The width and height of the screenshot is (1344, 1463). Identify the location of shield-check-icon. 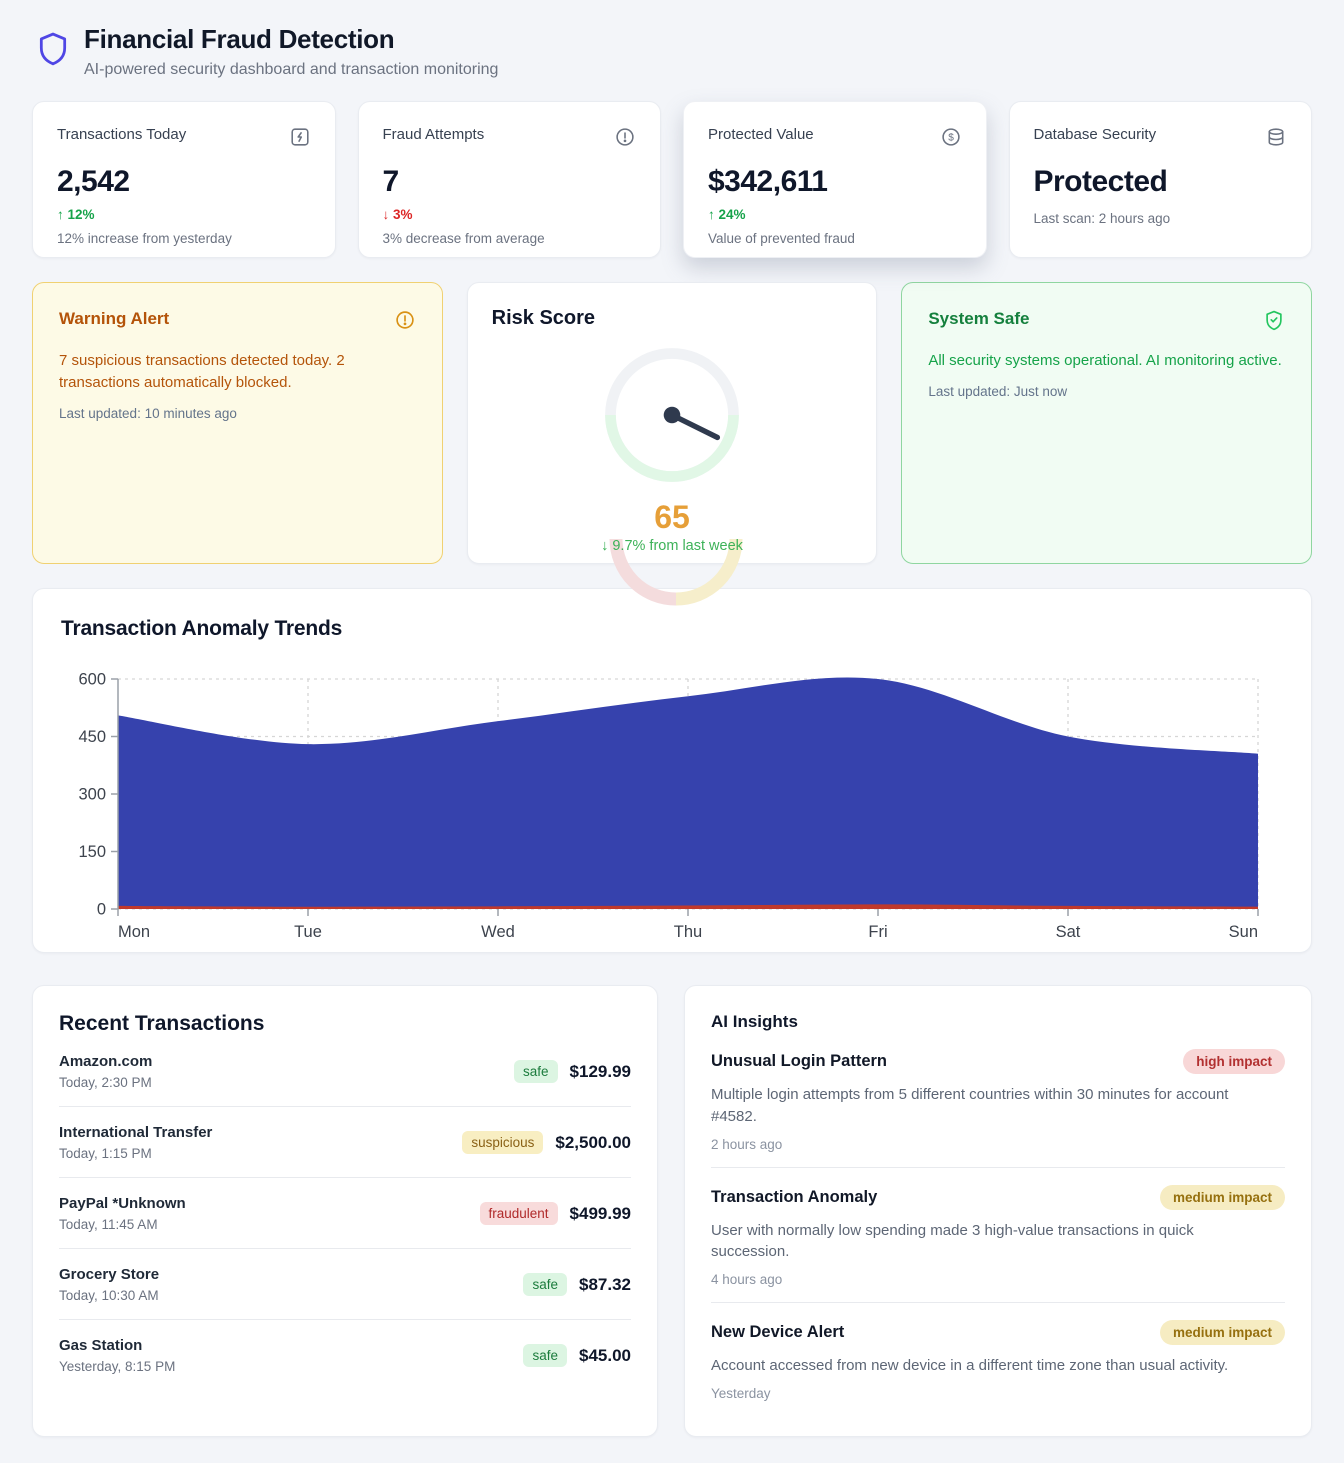
(1274, 322).